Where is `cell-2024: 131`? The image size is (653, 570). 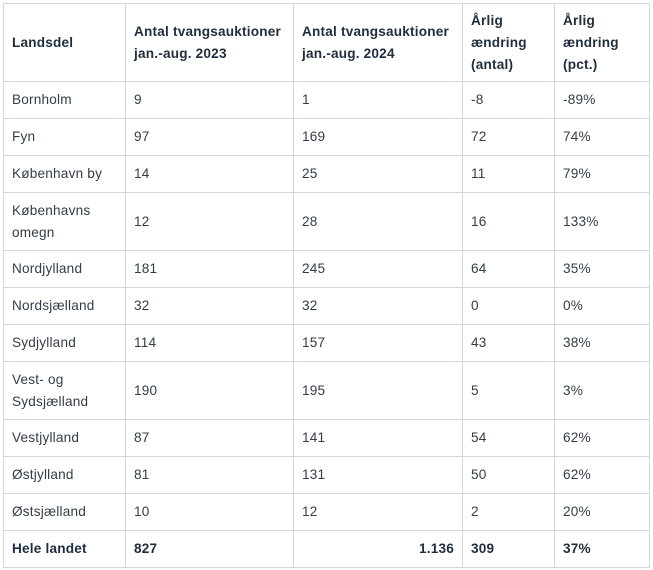
cell-2024: 131 is located at coordinates (378, 475).